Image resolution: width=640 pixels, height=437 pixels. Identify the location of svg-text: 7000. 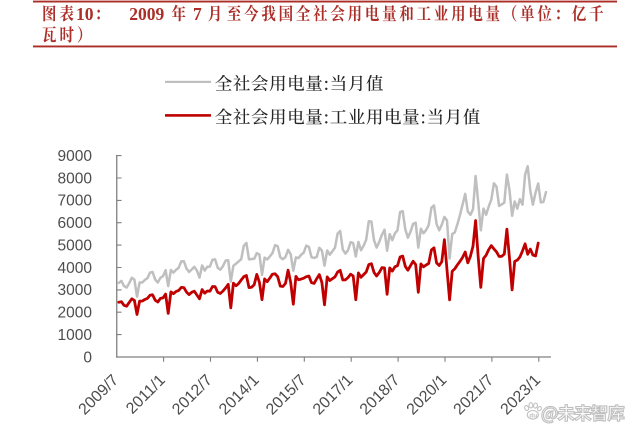
(75, 201).